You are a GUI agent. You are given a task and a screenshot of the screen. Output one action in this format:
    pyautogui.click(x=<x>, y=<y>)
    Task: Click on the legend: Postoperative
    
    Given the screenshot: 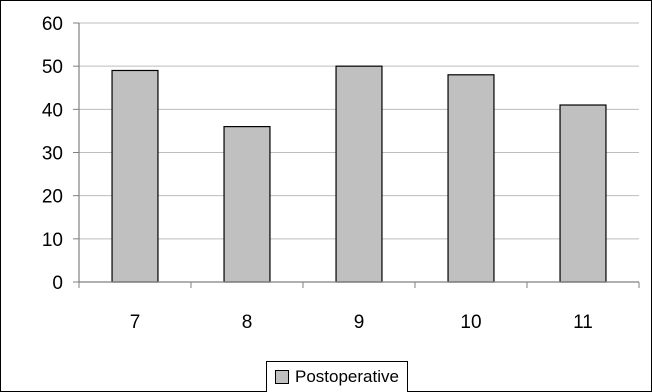 What is the action you would take?
    pyautogui.click(x=337, y=376)
    